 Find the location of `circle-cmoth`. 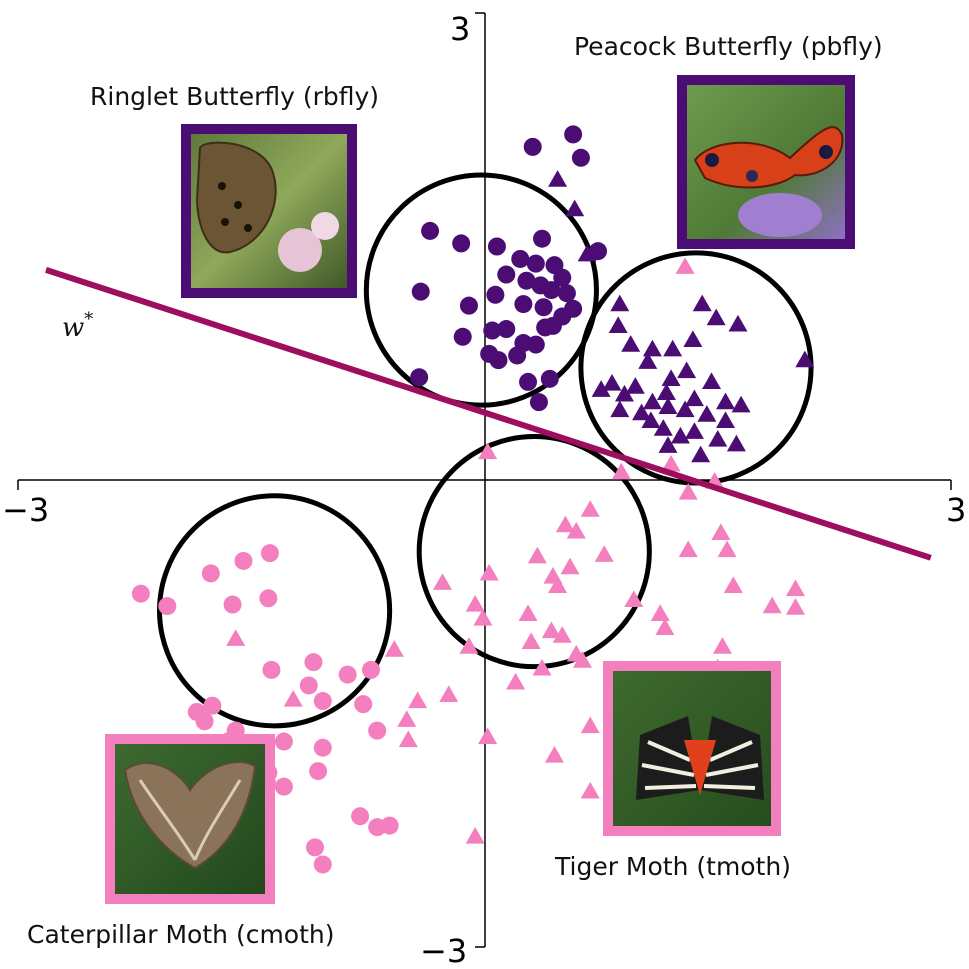

circle-cmoth is located at coordinates (275, 611).